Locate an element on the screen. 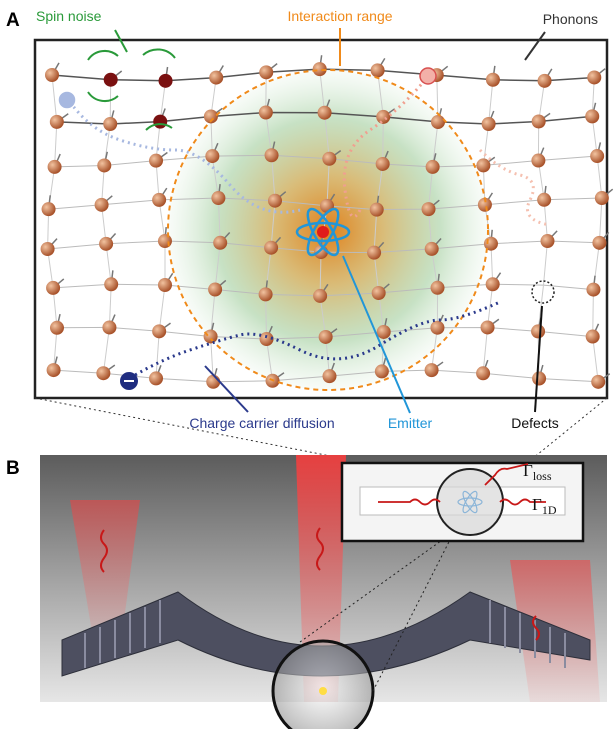  label-spin-noise: Spin noise is located at coordinates (69, 16).